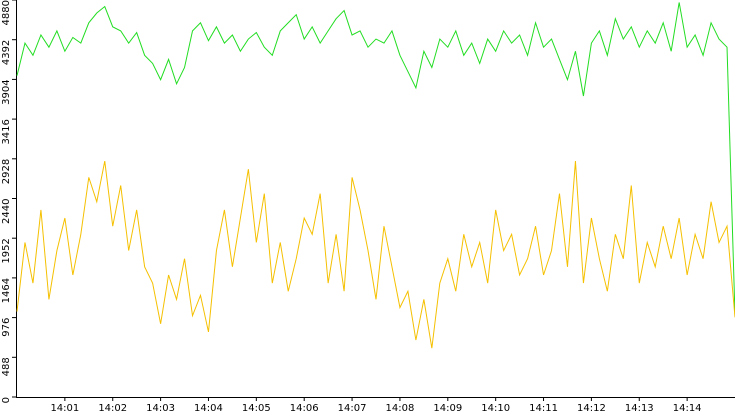 Image resolution: width=735 pixels, height=415 pixels. I want to click on x-tick-label: 14:11, so click(543, 408).